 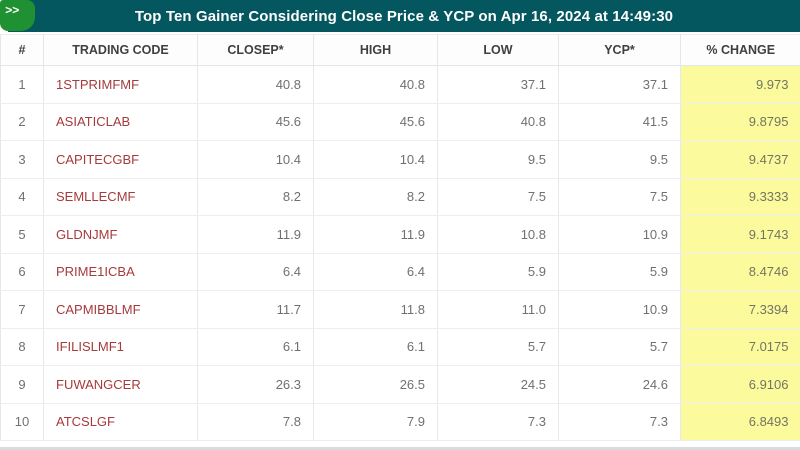 What do you see at coordinates (375, 347) in the screenshot?
I see `high-cell: 6.1` at bounding box center [375, 347].